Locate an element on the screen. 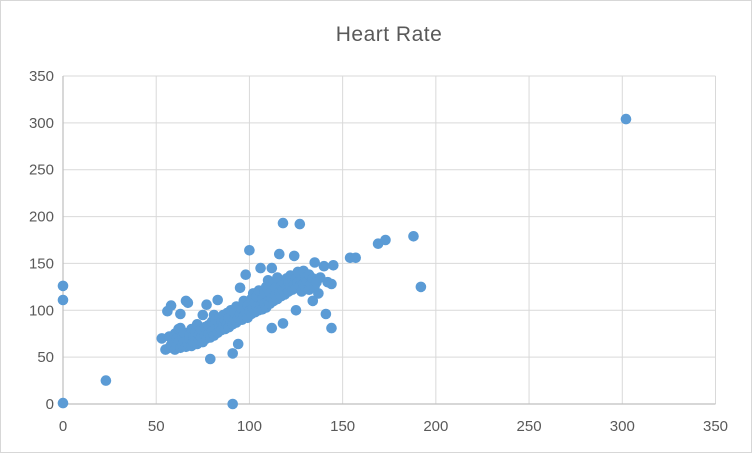  x-tick-label: 350 is located at coordinates (715, 426).